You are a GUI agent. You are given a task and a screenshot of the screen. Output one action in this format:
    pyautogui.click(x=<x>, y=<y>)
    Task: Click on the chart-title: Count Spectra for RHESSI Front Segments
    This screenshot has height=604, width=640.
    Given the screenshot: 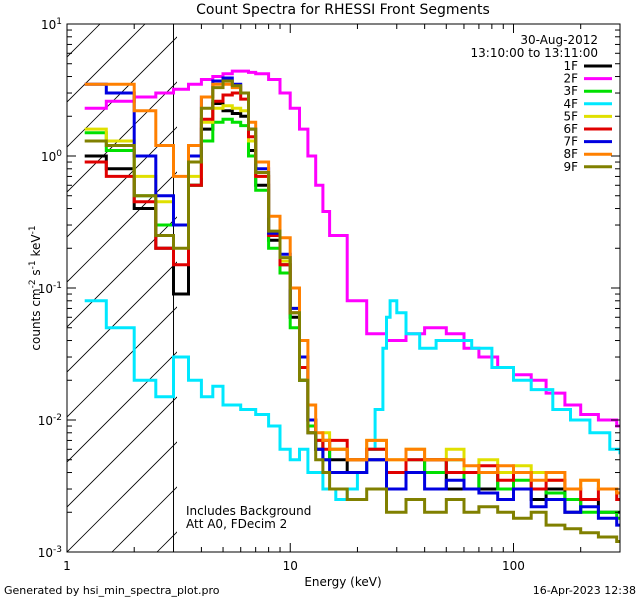 What is the action you would take?
    pyautogui.click(x=343, y=10)
    